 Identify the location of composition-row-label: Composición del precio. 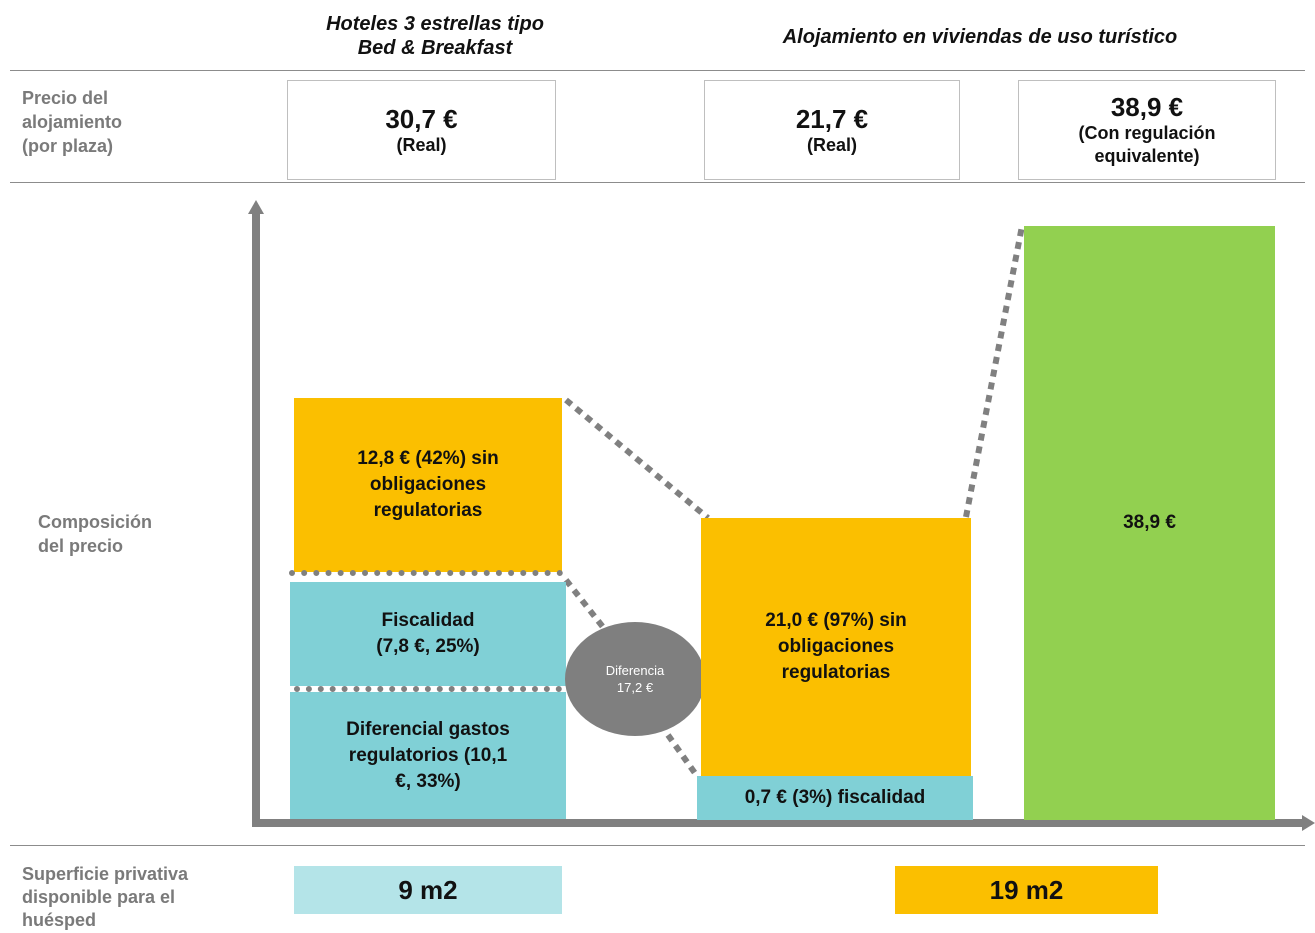
(95, 534).